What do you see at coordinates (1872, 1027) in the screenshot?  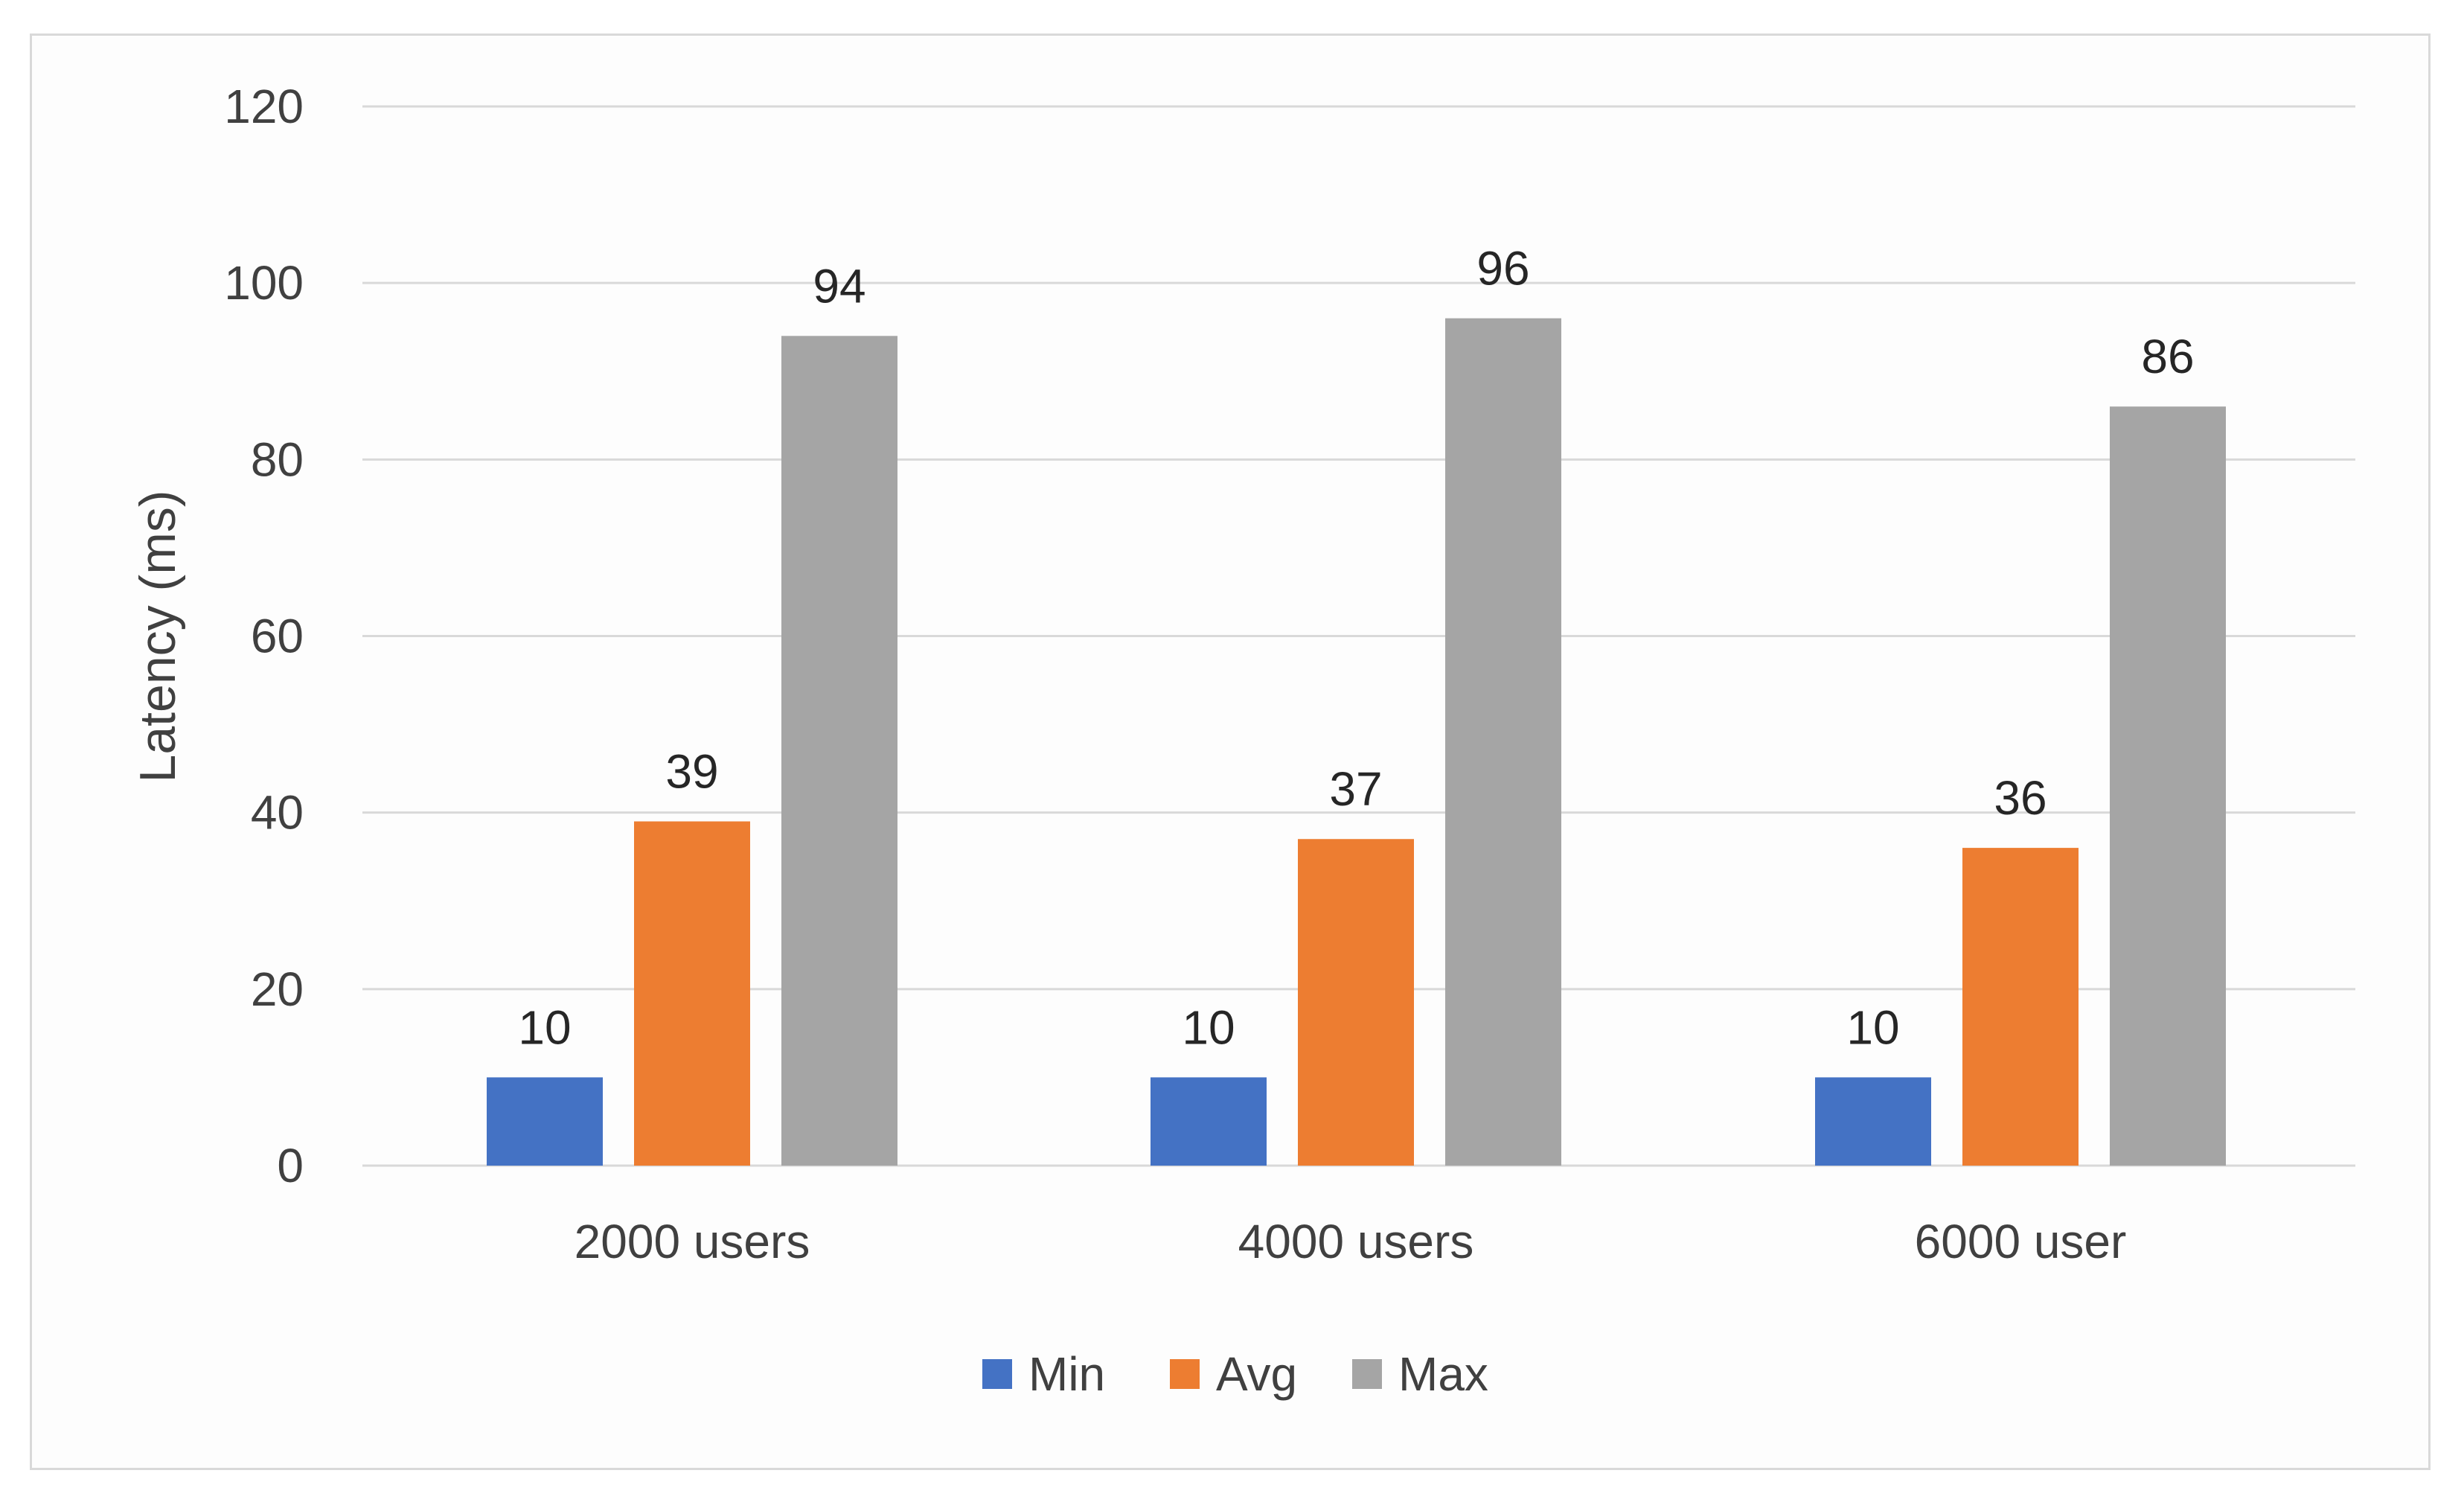 I see `data-label-min-3: 10` at bounding box center [1872, 1027].